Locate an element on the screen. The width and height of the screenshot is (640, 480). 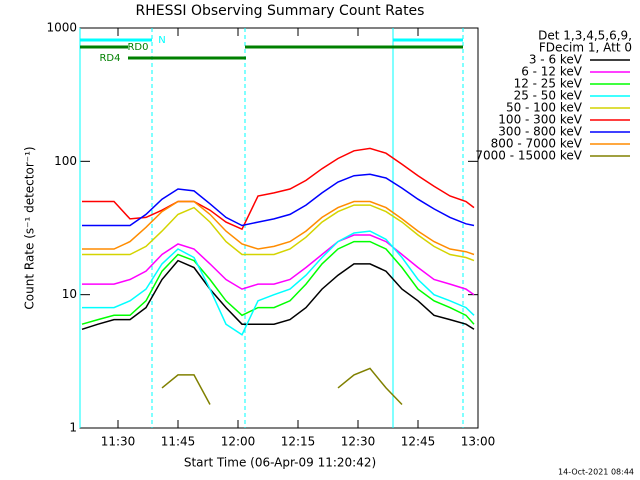
chart-title: RHESSI Observing Summary Count Rates is located at coordinates (280, 11).